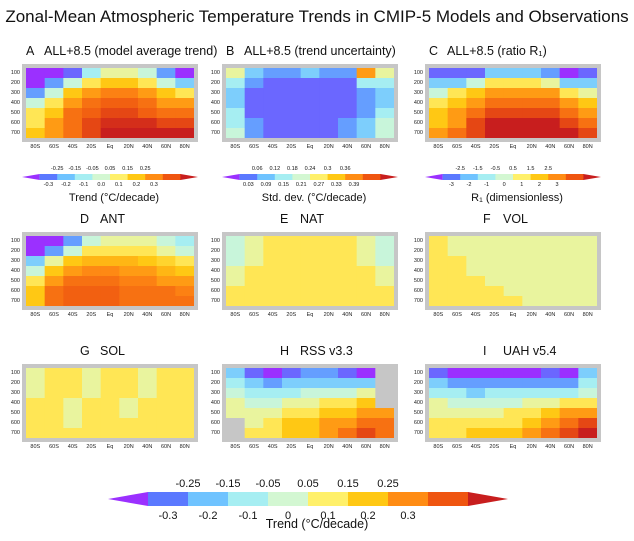 This screenshot has width=634, height=541. Describe the element at coordinates (15, 103) in the screenshot. I see `y-tick-label: 400` at that location.